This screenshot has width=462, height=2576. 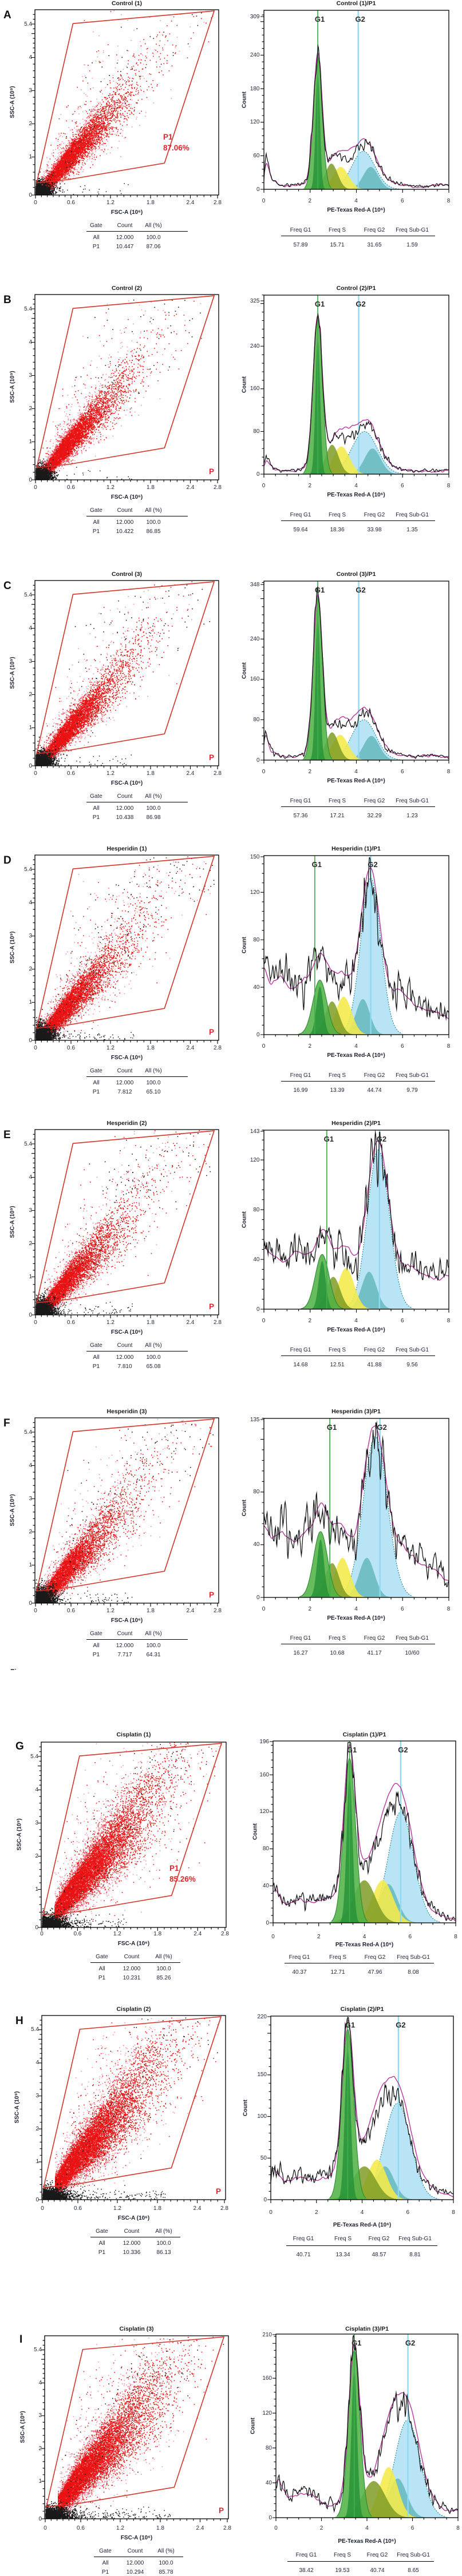 What do you see at coordinates (151, 487) in the screenshot?
I see `scatter-x-tick-label: 1.8` at bounding box center [151, 487].